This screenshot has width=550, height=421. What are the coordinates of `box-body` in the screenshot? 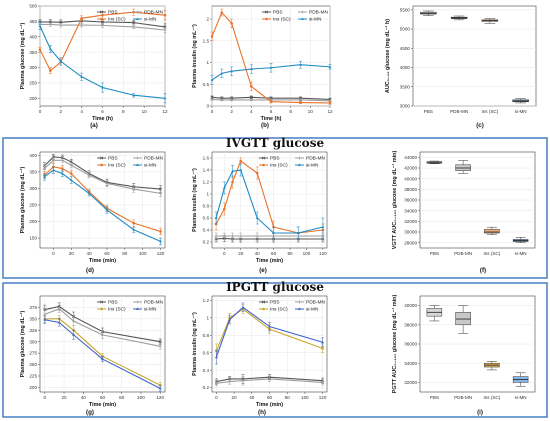 It's located at (463, 319).